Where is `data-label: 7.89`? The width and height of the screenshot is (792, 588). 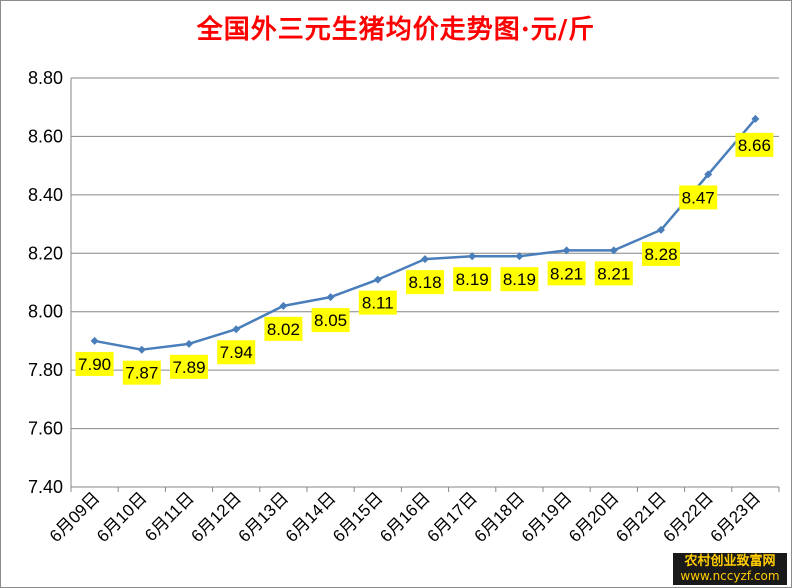
data-label: 7.89 is located at coordinates (188, 367).